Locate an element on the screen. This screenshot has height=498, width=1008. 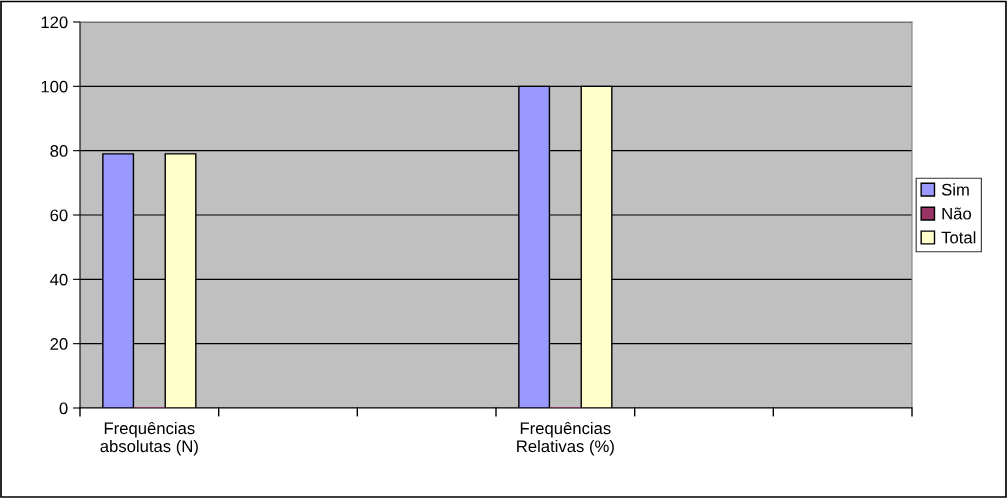
legend-label: Sim is located at coordinates (955, 189).